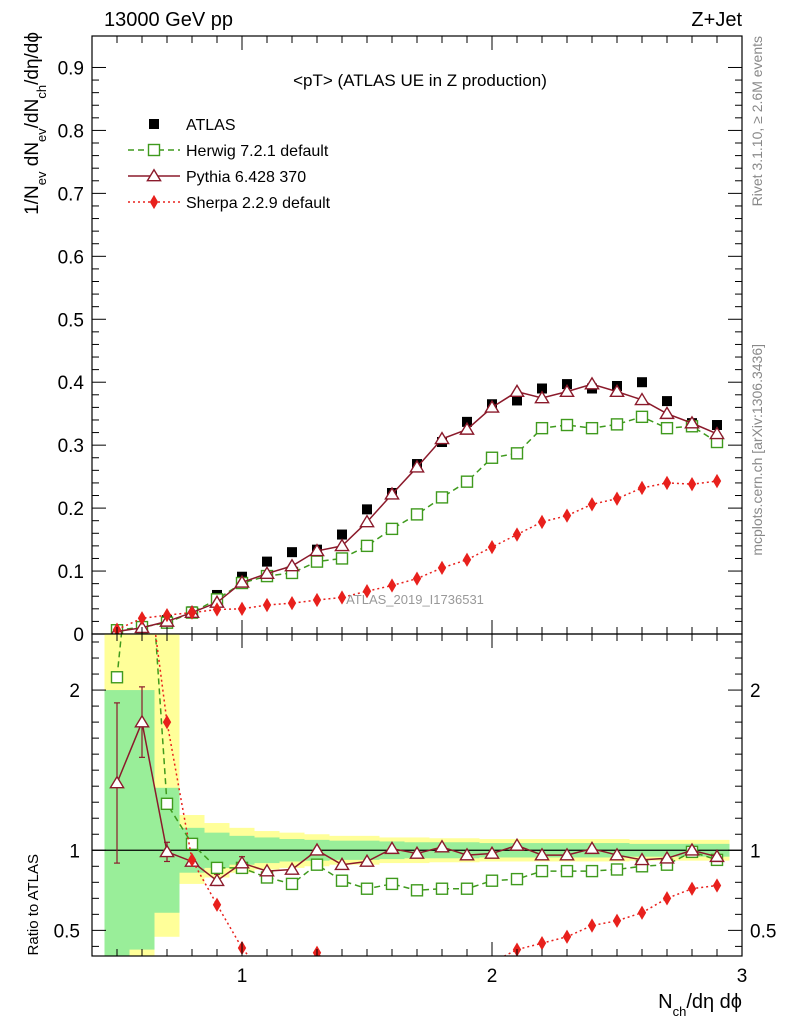 This screenshot has height=1024, width=786. Describe the element at coordinates (71, 68) in the screenshot. I see `y-tick-label: 0.9` at that location.